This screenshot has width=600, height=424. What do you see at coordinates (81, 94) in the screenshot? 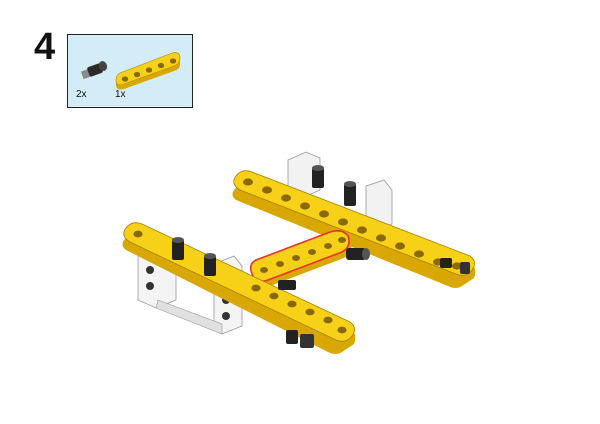
I see `part-quantity: 2x` at bounding box center [81, 94].